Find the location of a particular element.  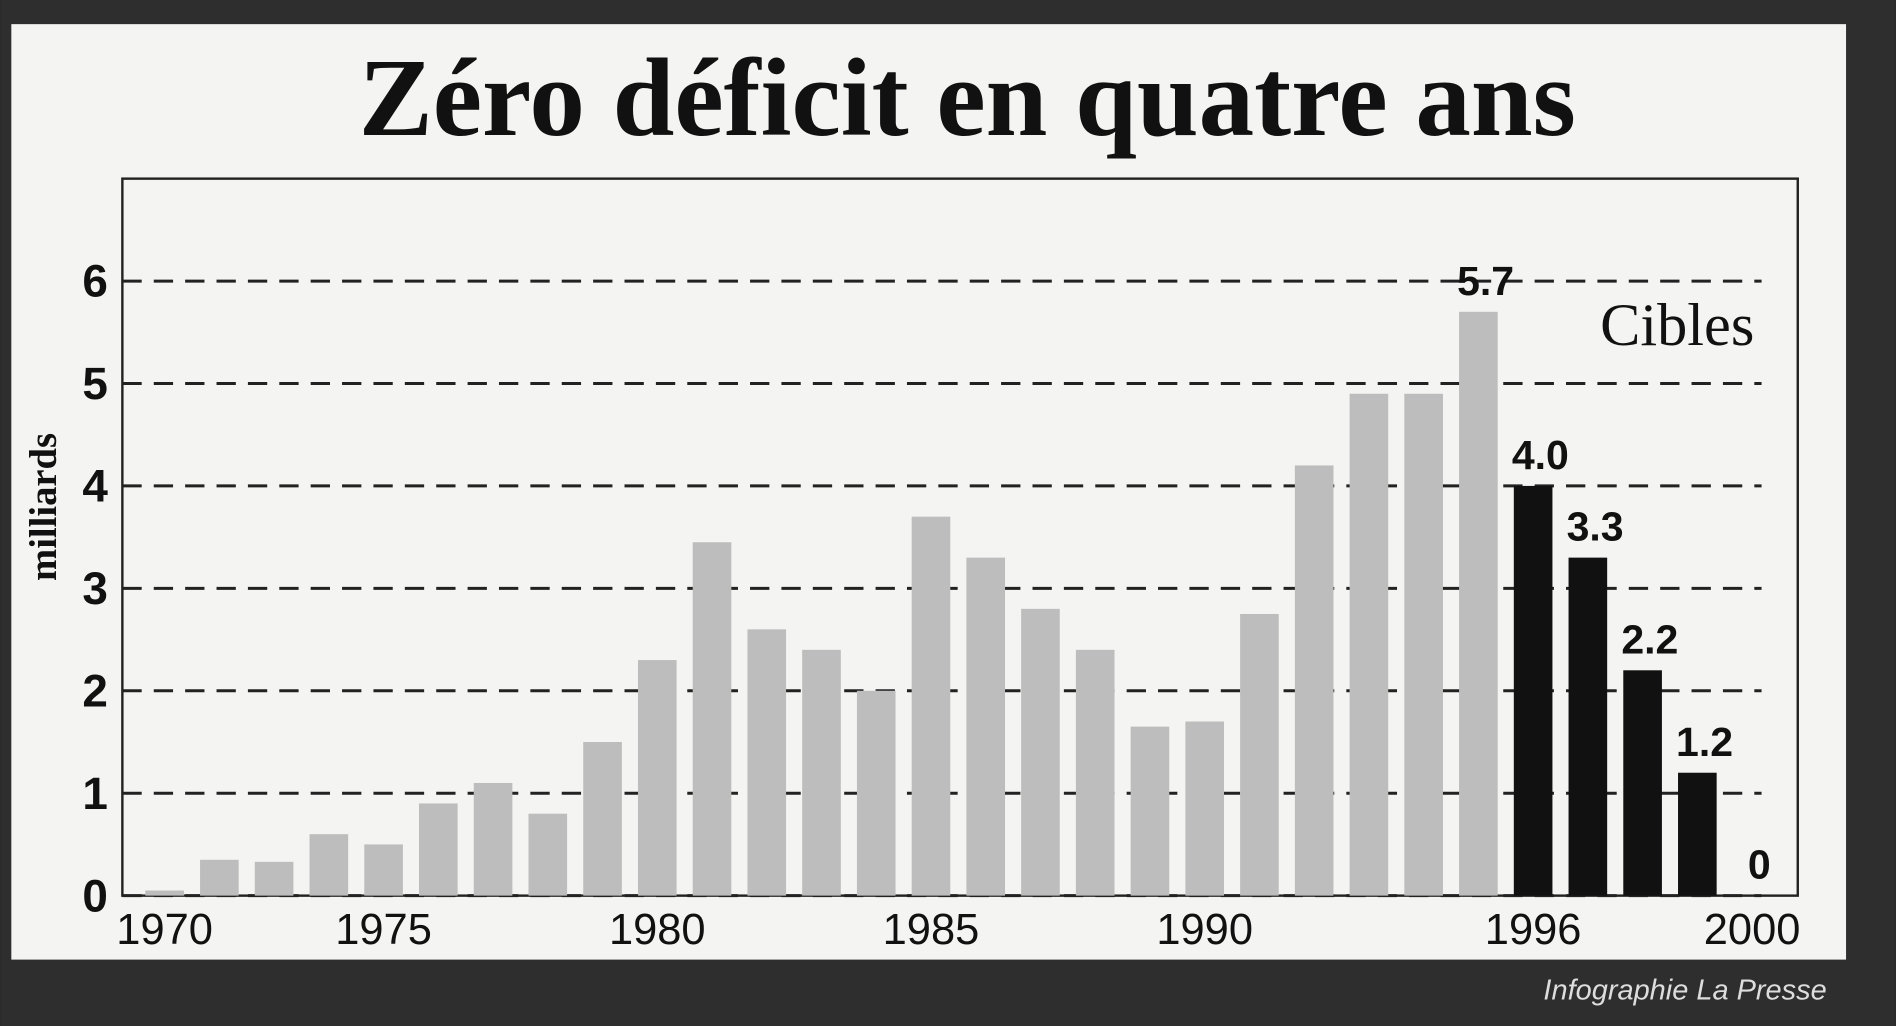

x-tick-label: 2000 is located at coordinates (1752, 930).